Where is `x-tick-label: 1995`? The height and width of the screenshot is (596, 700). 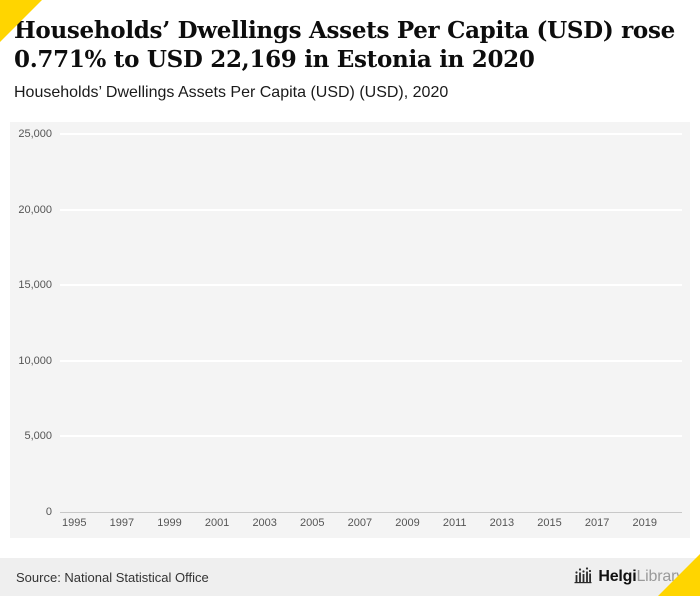
x-tick-label: 1995 is located at coordinates (74, 523).